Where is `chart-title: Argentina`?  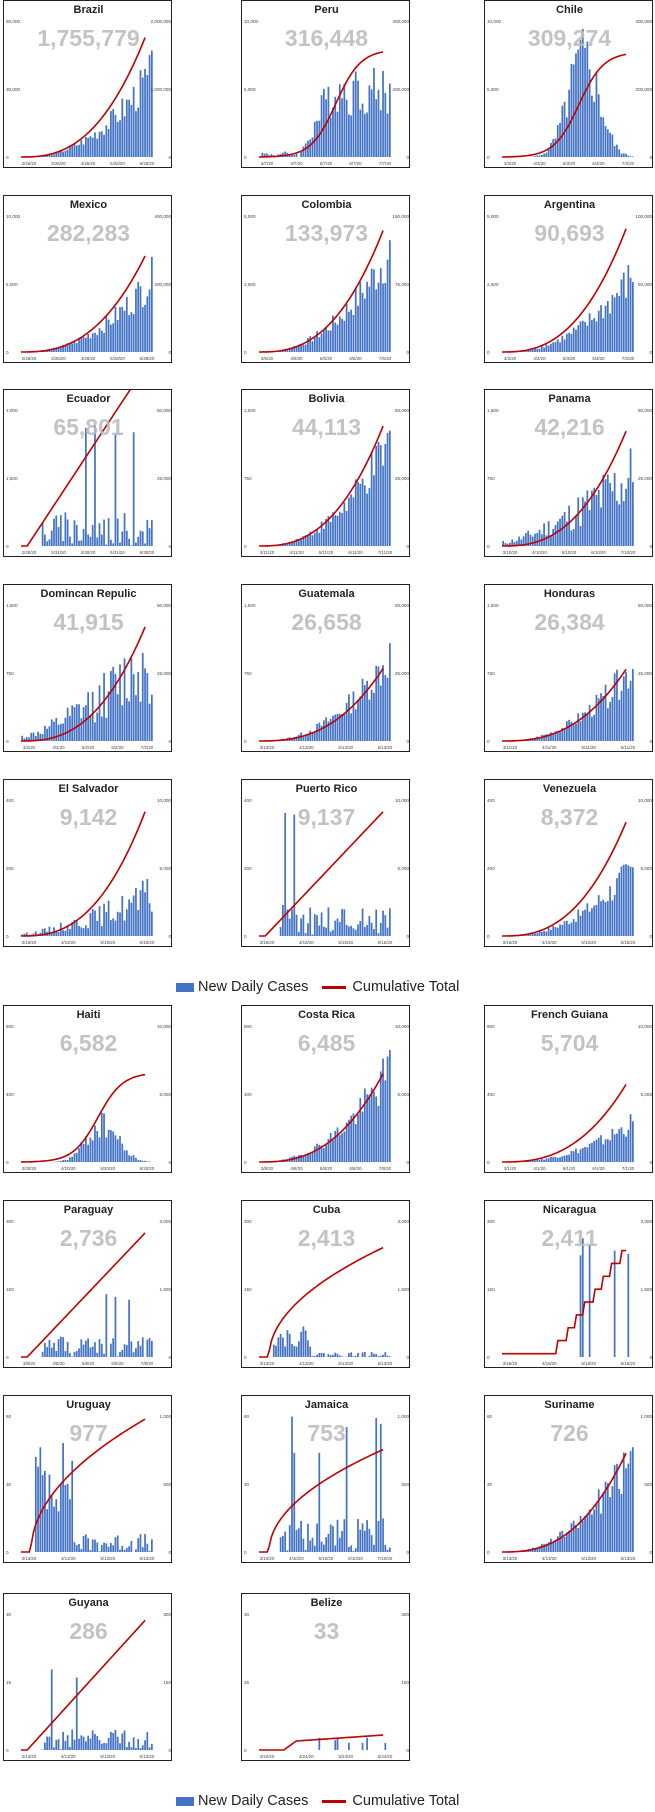
chart-title: Argentina is located at coordinates (570, 205).